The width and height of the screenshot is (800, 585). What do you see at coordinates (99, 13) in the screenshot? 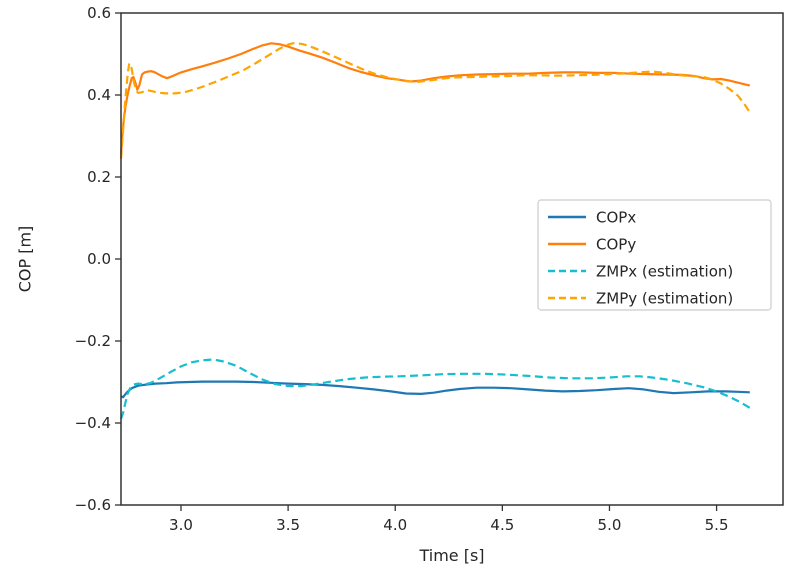
I see `y-tick-label: 0.6` at bounding box center [99, 13].